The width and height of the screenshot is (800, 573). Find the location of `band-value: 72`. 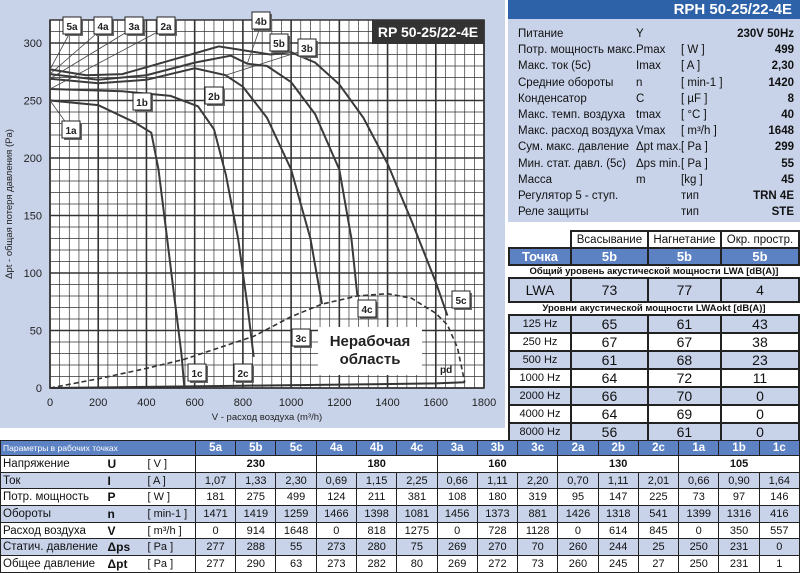

band-value: 72 is located at coordinates (684, 378).